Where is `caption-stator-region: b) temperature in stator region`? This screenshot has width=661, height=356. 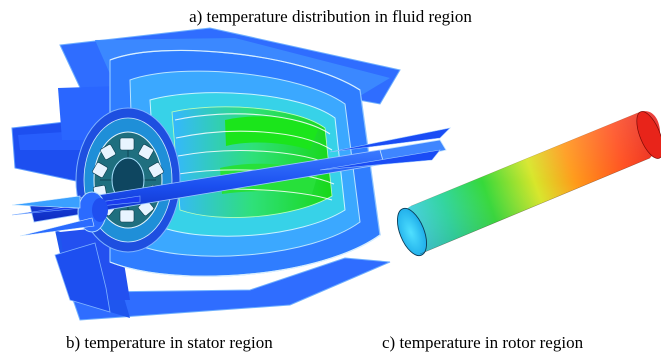
caption-stator-region: b) temperature in stator region is located at coordinates (169, 342).